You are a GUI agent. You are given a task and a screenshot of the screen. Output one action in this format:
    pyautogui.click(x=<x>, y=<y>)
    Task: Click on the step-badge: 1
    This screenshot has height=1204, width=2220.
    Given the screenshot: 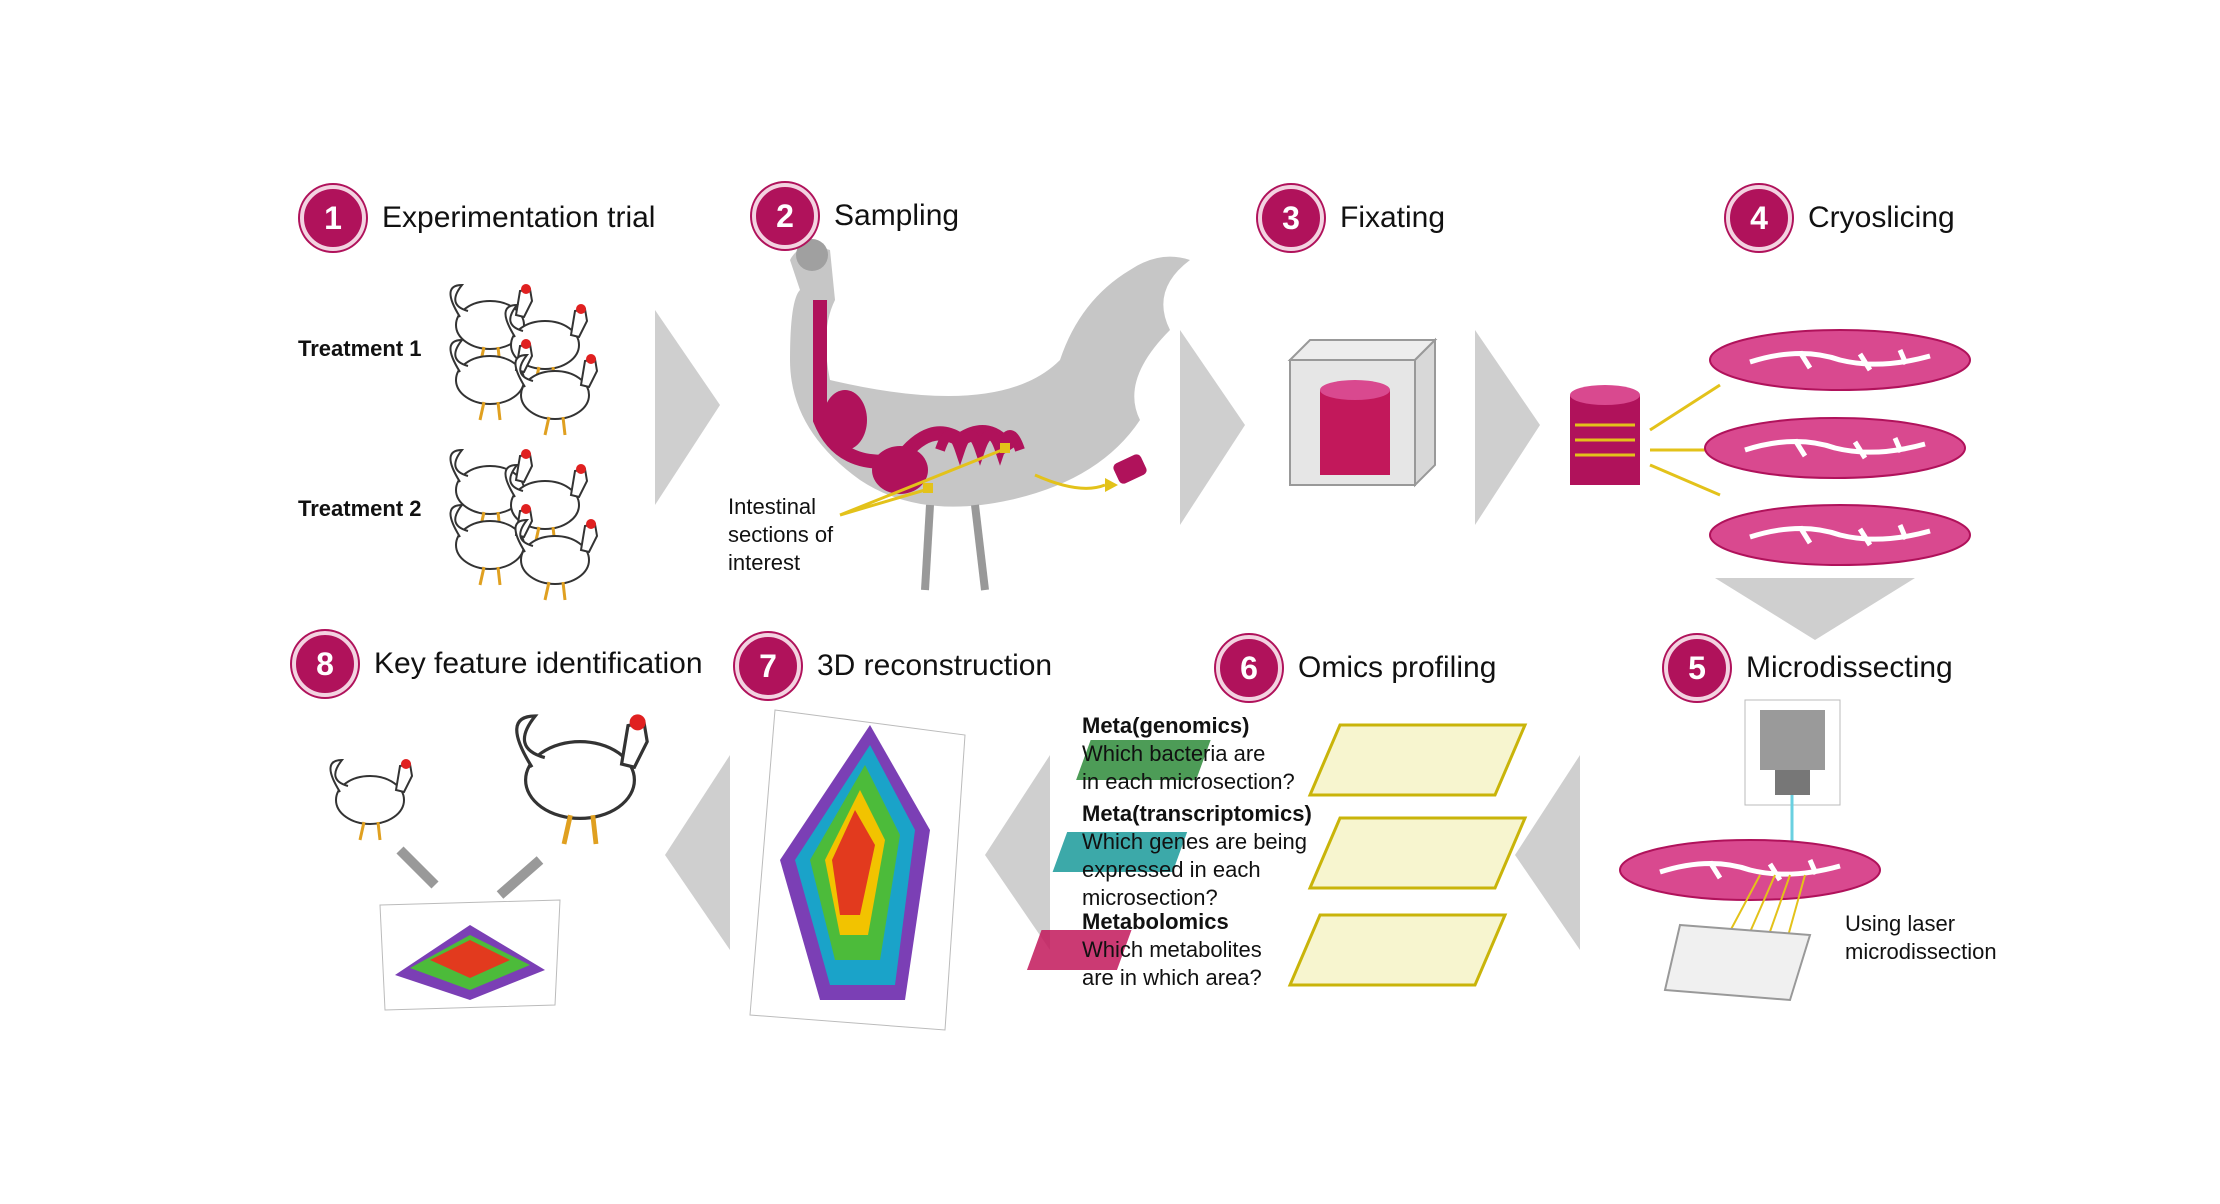 What is the action you would take?
    pyautogui.click(x=333, y=218)
    